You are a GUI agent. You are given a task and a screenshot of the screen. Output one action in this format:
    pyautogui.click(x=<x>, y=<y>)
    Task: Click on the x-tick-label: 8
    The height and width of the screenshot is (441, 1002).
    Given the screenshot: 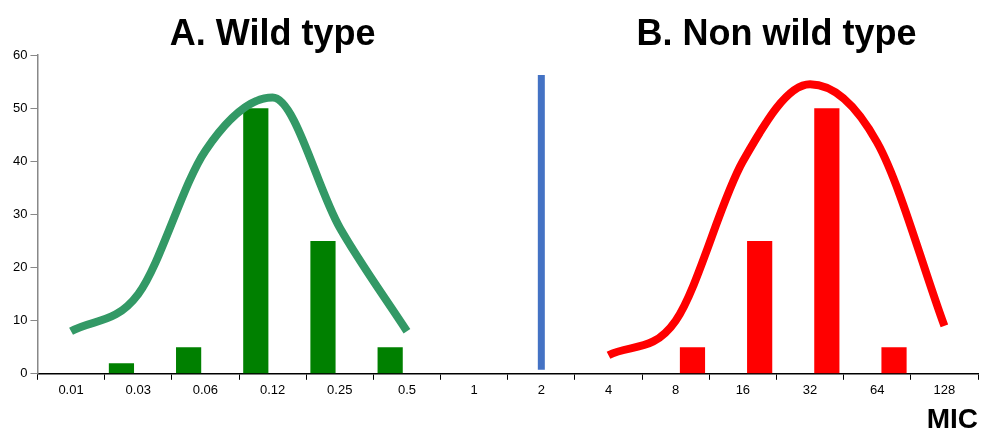 What is the action you would take?
    pyautogui.click(x=676, y=390)
    